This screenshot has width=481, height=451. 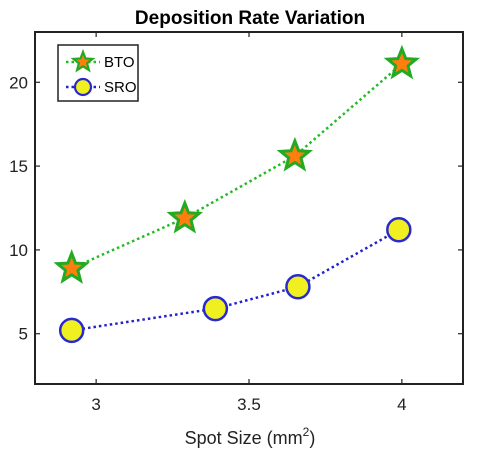 I want to click on y-tick-label: 5, so click(x=23, y=334).